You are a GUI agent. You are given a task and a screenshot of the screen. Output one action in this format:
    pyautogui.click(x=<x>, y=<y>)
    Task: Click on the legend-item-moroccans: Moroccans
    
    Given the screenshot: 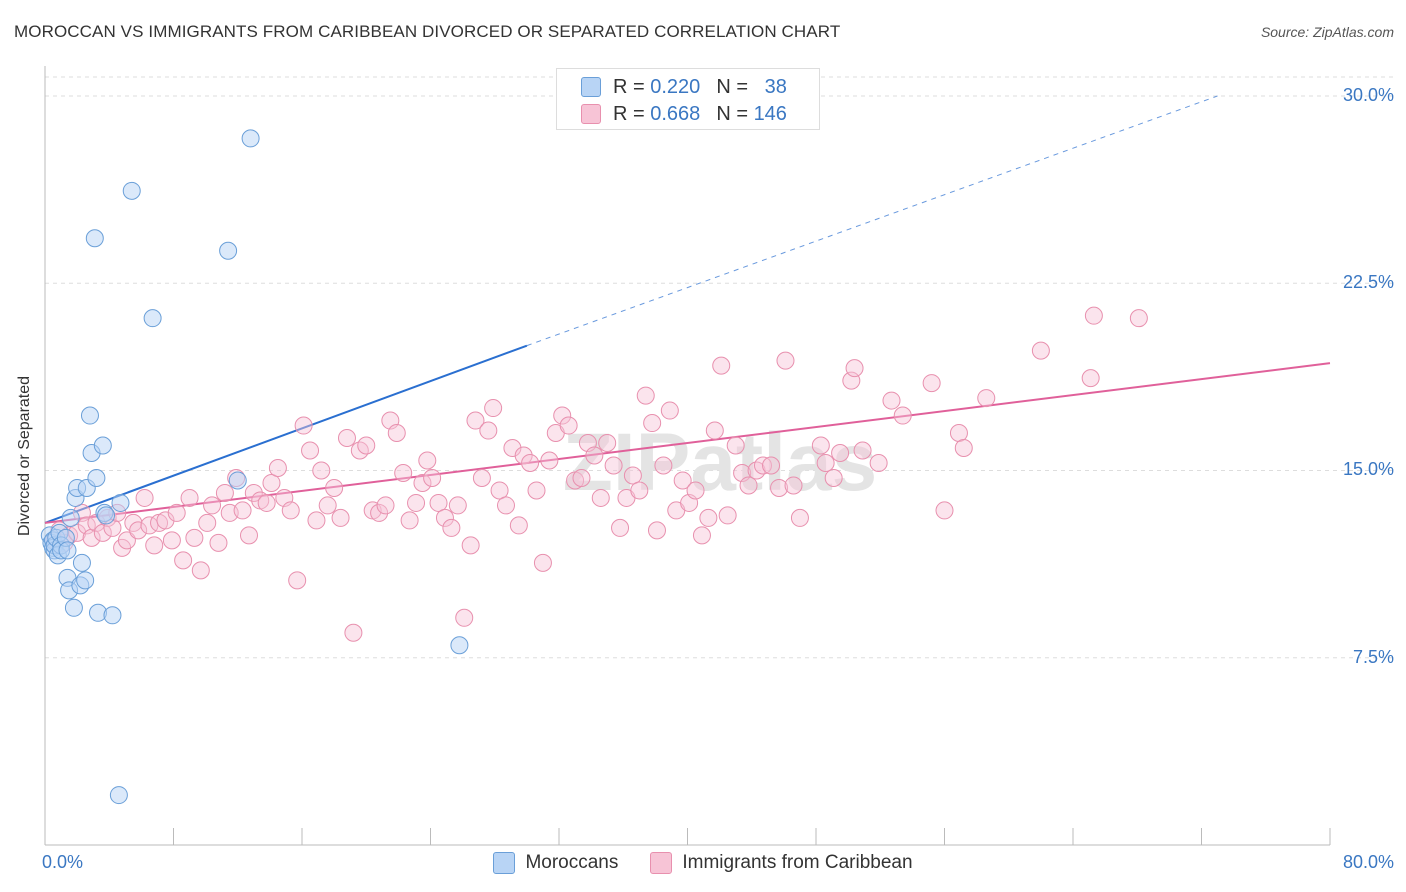 What is the action you would take?
    pyautogui.click(x=555, y=863)
    